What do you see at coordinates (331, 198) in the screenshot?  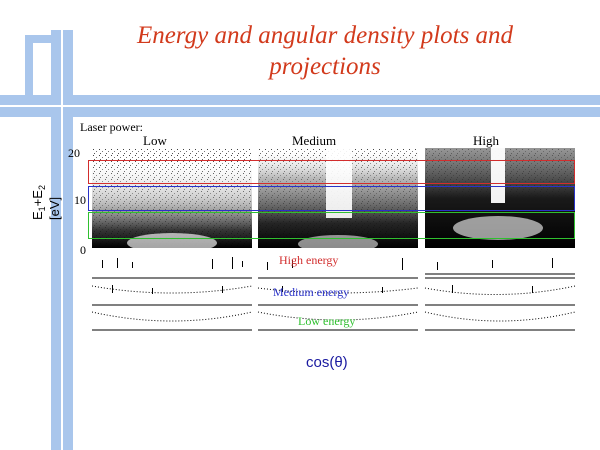 I see `band-medium-energy` at bounding box center [331, 198].